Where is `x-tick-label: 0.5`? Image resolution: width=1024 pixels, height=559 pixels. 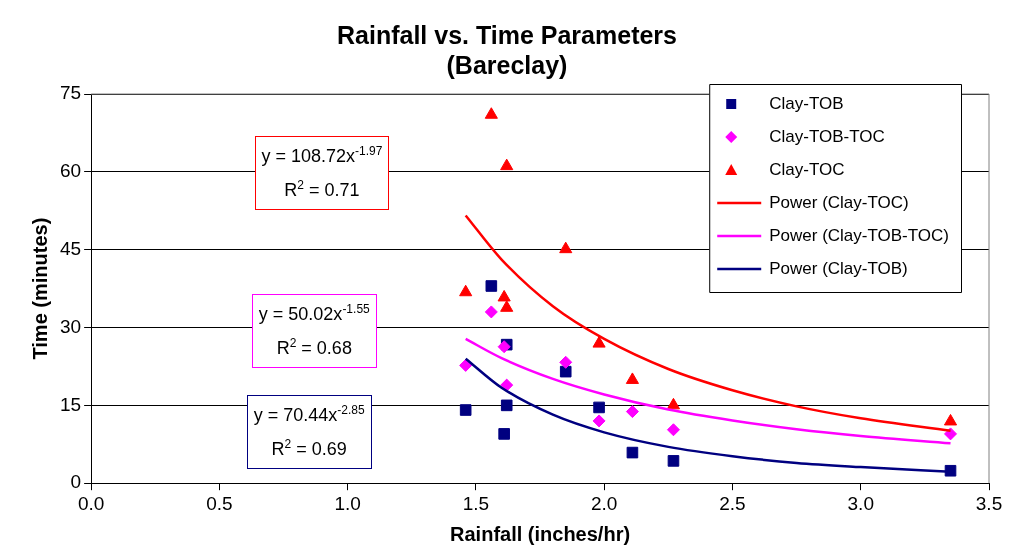 x-tick-label: 0.5 is located at coordinates (219, 503).